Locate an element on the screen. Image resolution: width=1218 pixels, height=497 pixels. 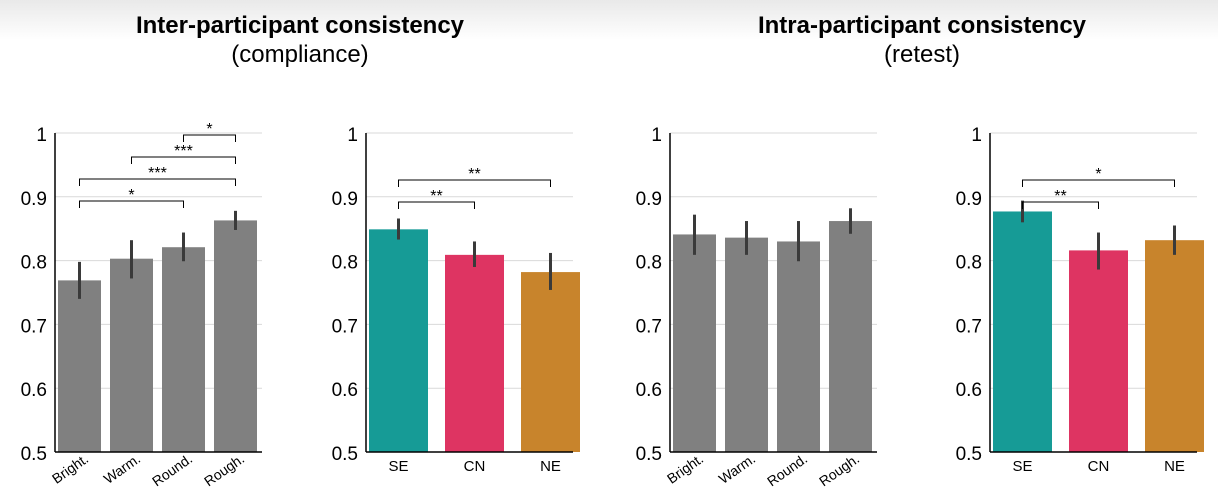
group-title-intra: Intra-participant consistency (retest) is located at coordinates (922, 40).